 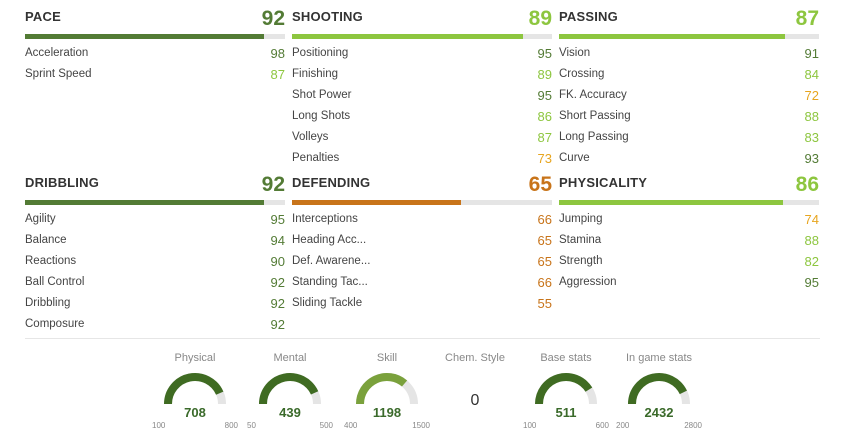 I want to click on stat-row: Composure 92, so click(x=155, y=324).